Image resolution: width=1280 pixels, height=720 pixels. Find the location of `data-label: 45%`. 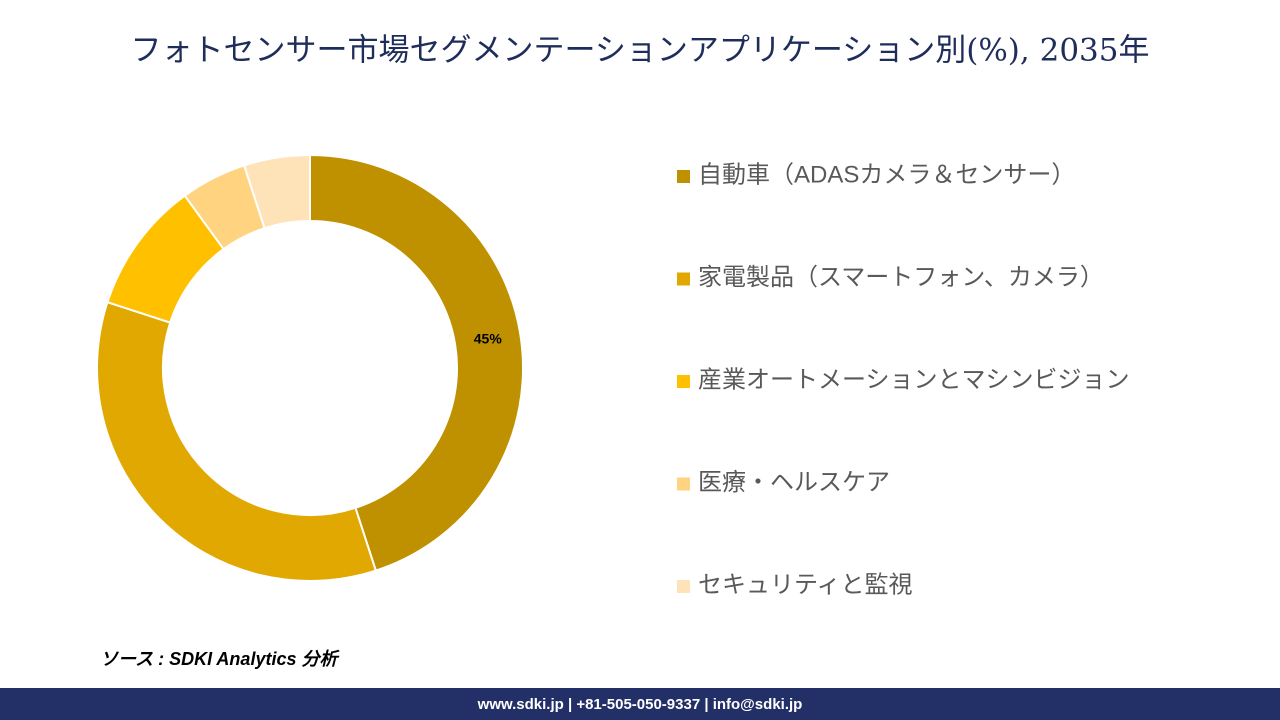

data-label: 45% is located at coordinates (488, 339).